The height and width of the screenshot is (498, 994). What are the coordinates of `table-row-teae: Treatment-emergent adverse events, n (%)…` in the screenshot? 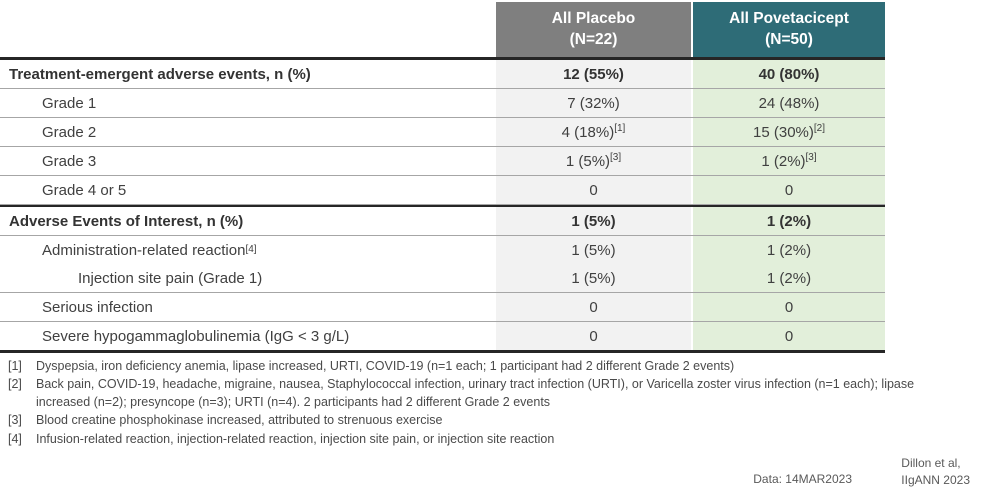 It's located at (442, 73).